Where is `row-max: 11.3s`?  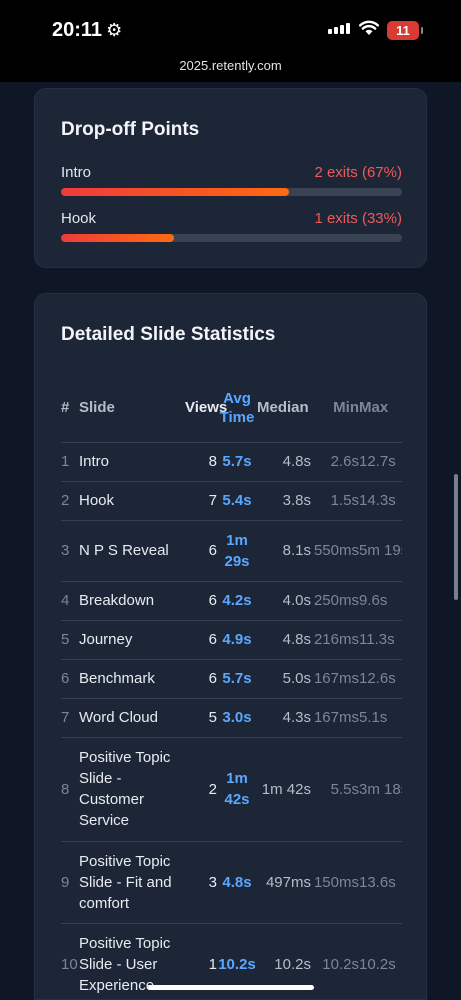 row-max: 11.3s is located at coordinates (380, 640).